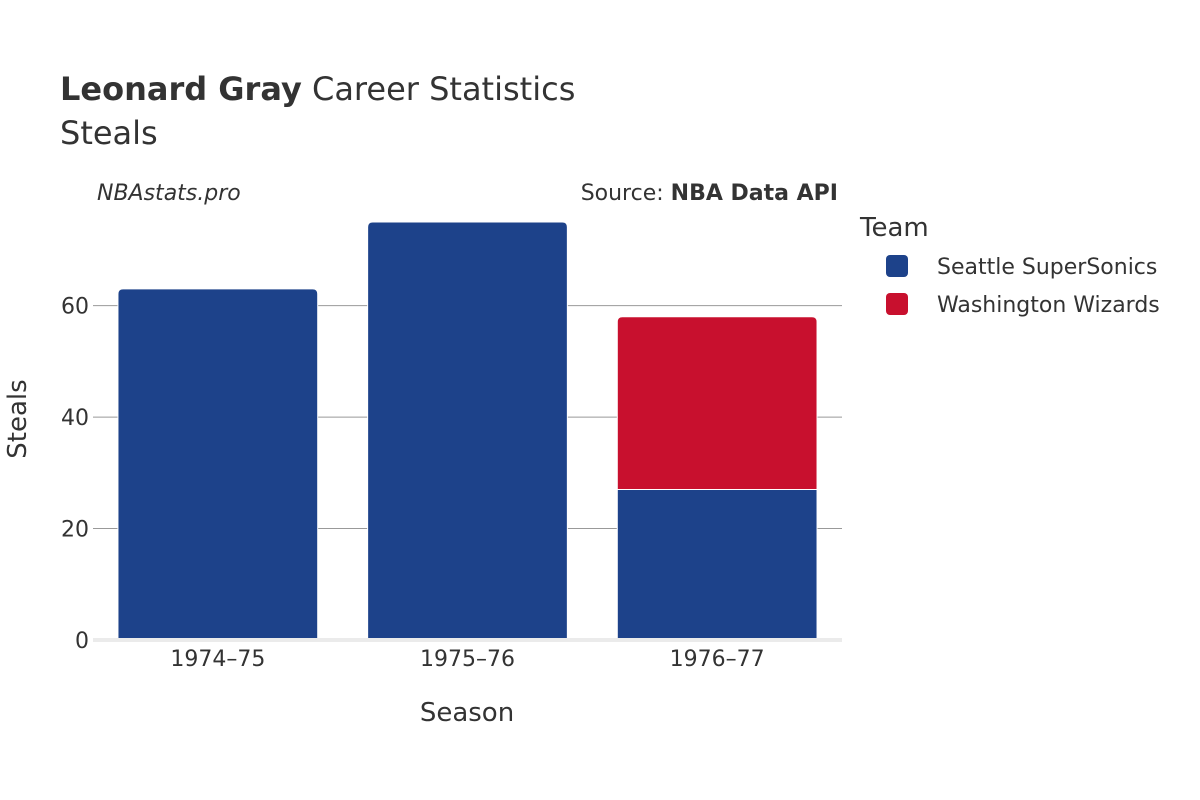 Image resolution: width=1200 pixels, height=800 pixels. Describe the element at coordinates (443, 89) in the screenshot. I see `title-rest: Career Statistics` at that location.